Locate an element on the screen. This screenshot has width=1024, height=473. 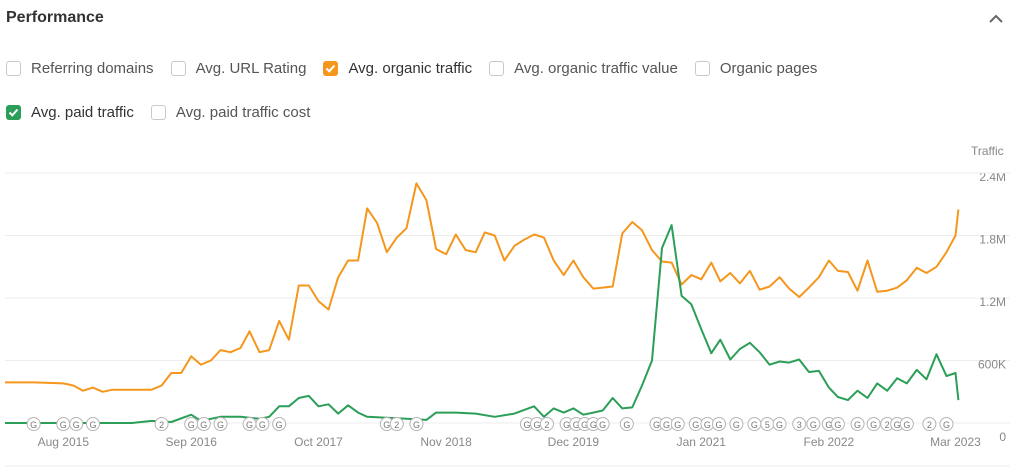
collapse-chevron-icon is located at coordinates (996, 19).